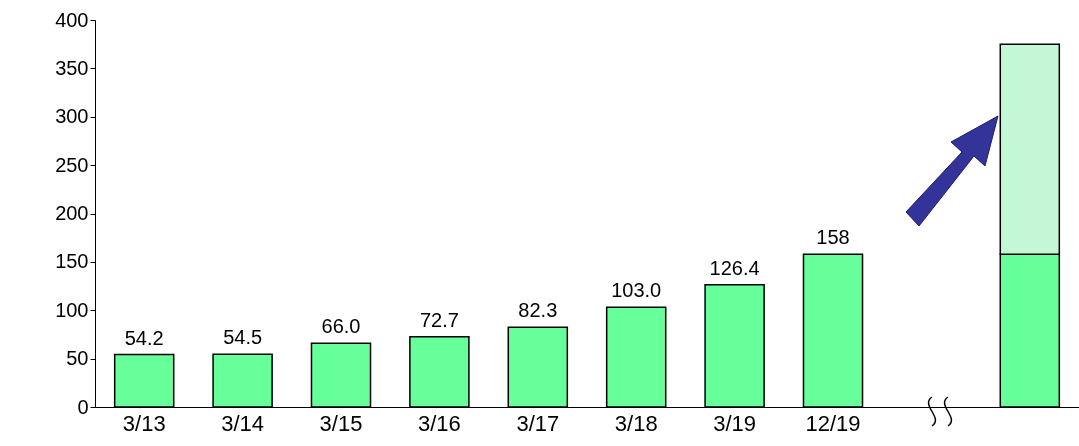 The width and height of the screenshot is (1079, 446). What do you see at coordinates (72, 213) in the screenshot?
I see `y-tick-label: 200` at bounding box center [72, 213].